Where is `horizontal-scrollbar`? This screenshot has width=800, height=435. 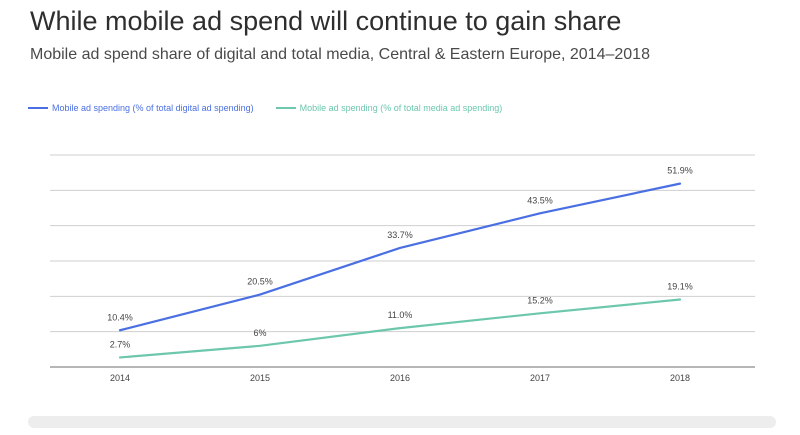 horizontal-scrollbar is located at coordinates (402, 422).